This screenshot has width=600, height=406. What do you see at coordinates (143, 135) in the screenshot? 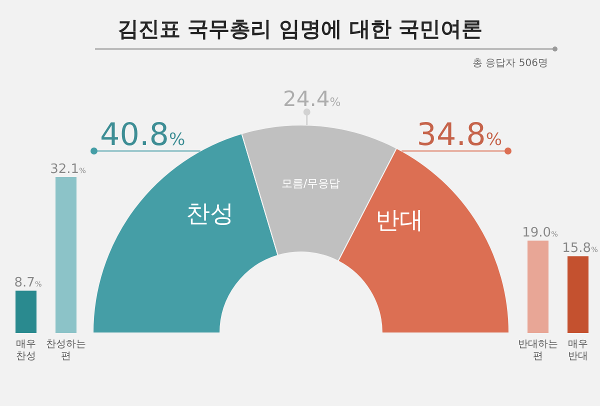
I see `data-label: 40.8%` at bounding box center [143, 135].